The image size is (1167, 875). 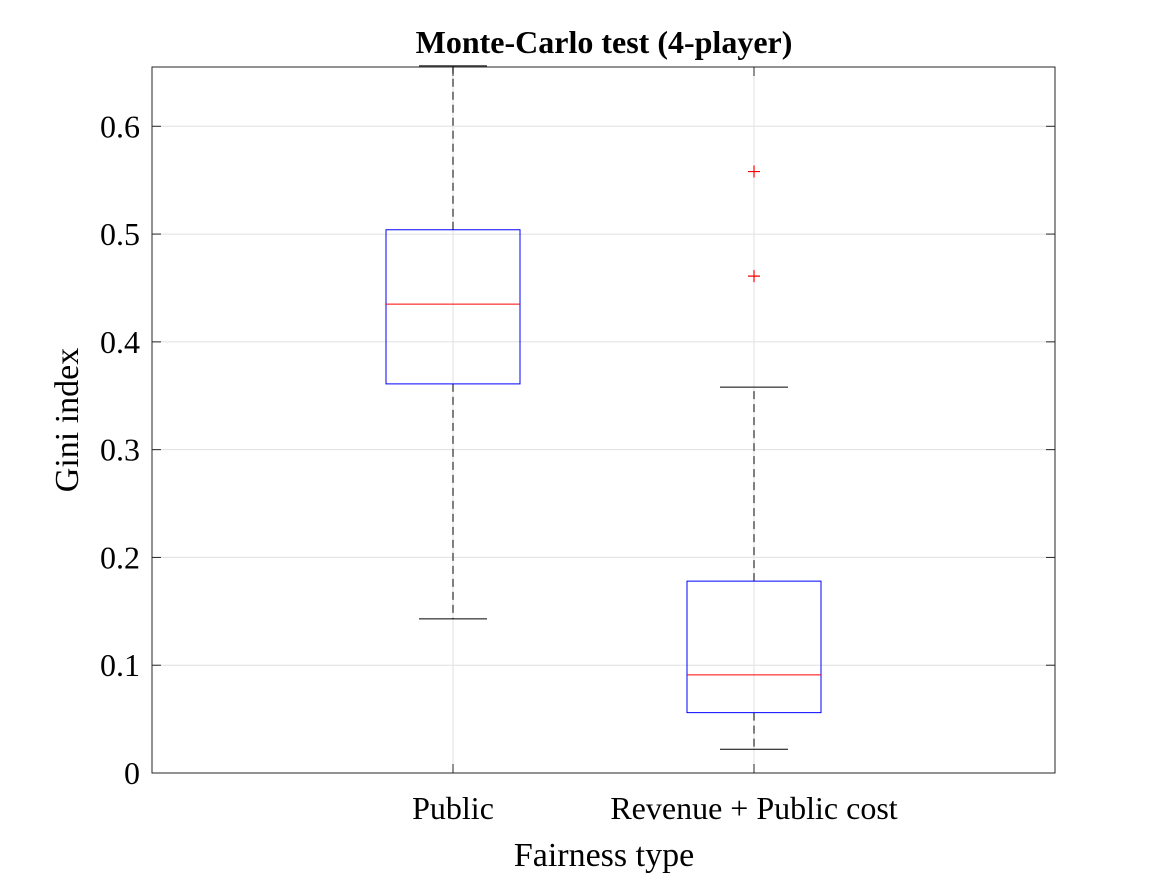 What do you see at coordinates (120, 234) in the screenshot?
I see `y-tick-label: 0.5` at bounding box center [120, 234].